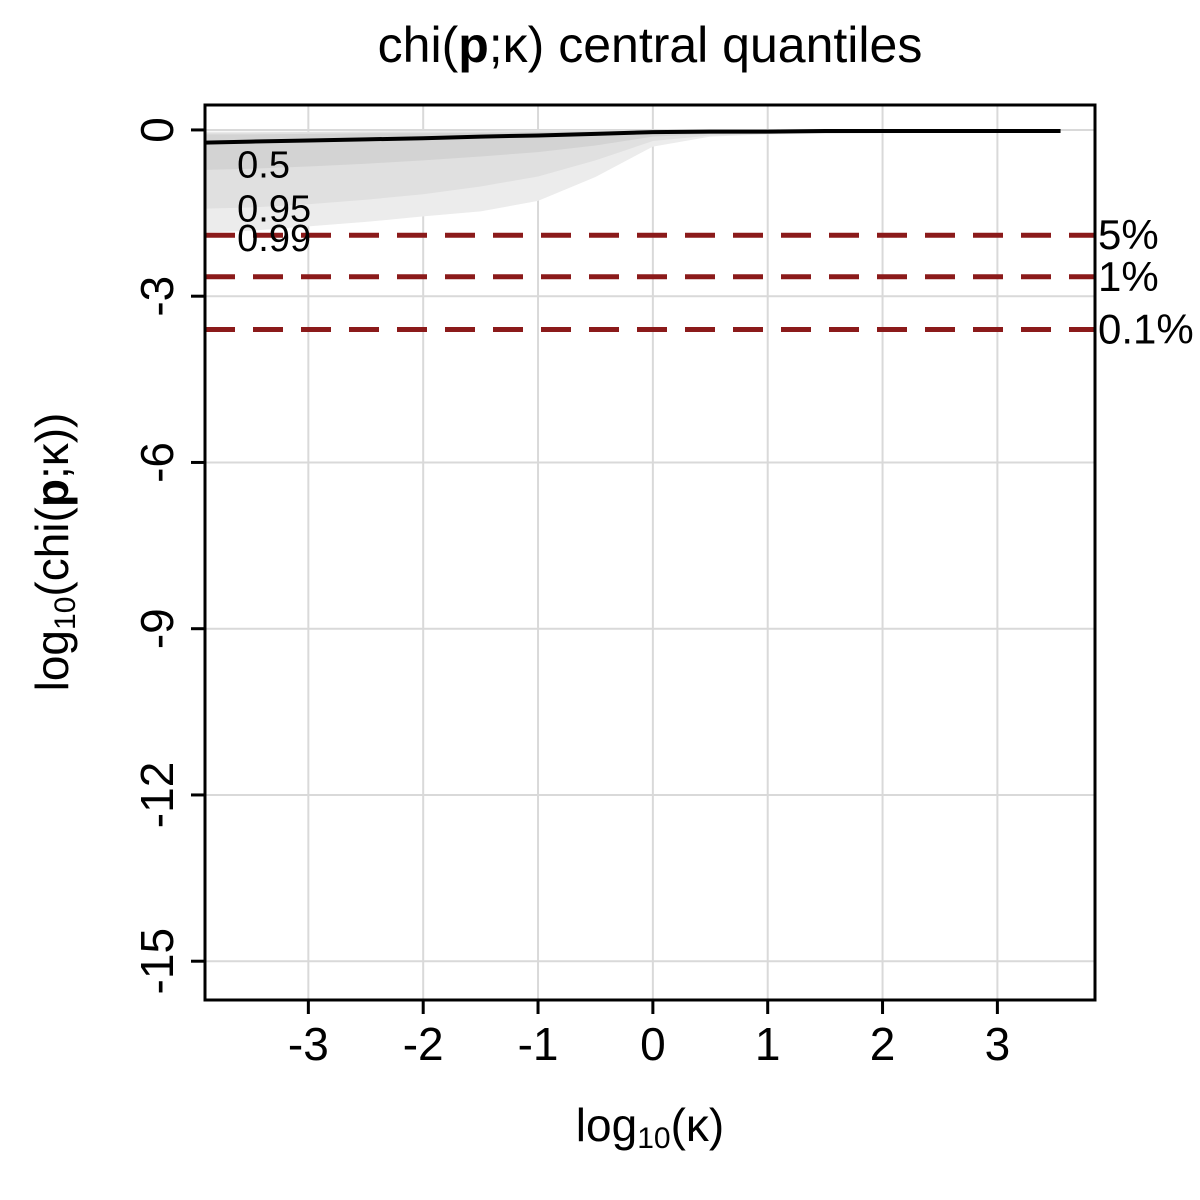 The width and height of the screenshot is (1200, 1200). What do you see at coordinates (157, 296) in the screenshot?
I see `y-tick-label: -3` at bounding box center [157, 296].